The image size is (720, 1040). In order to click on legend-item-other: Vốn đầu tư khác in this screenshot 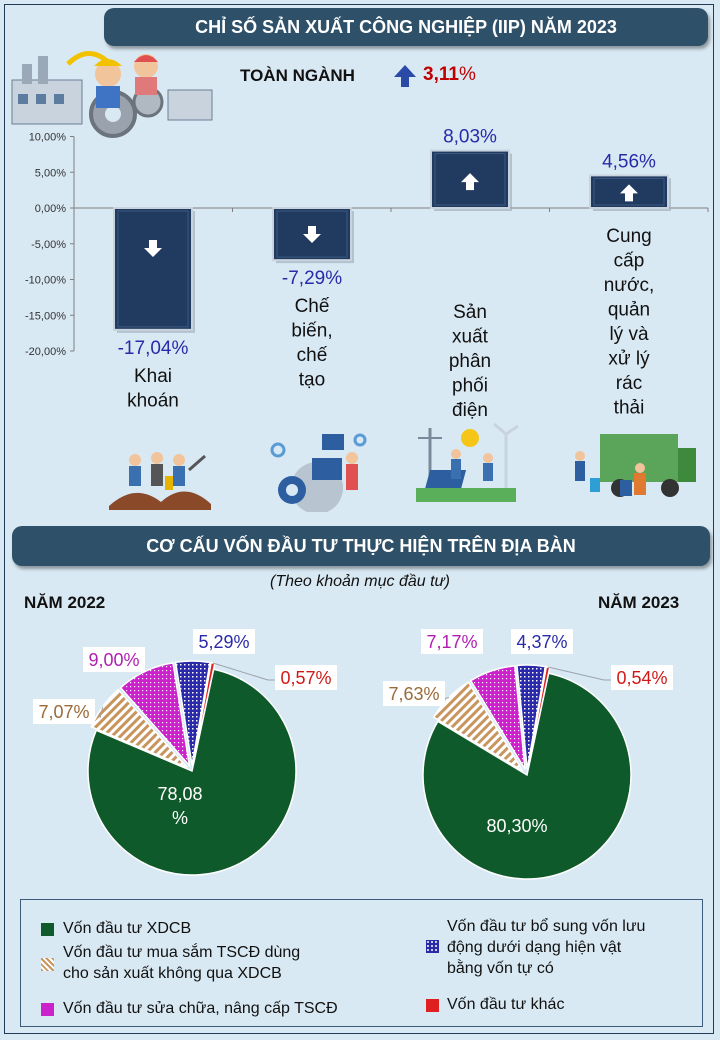, I will do `click(506, 1004)`.